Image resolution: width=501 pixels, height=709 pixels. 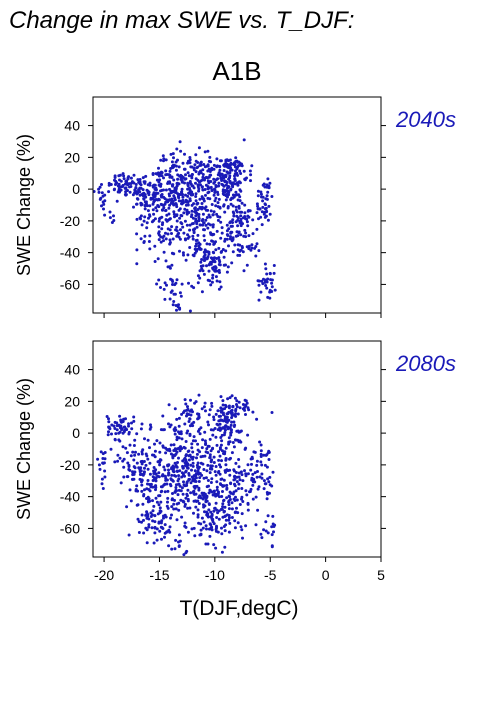 I want to click on y-tick-label: -40, so click(x=70, y=497).